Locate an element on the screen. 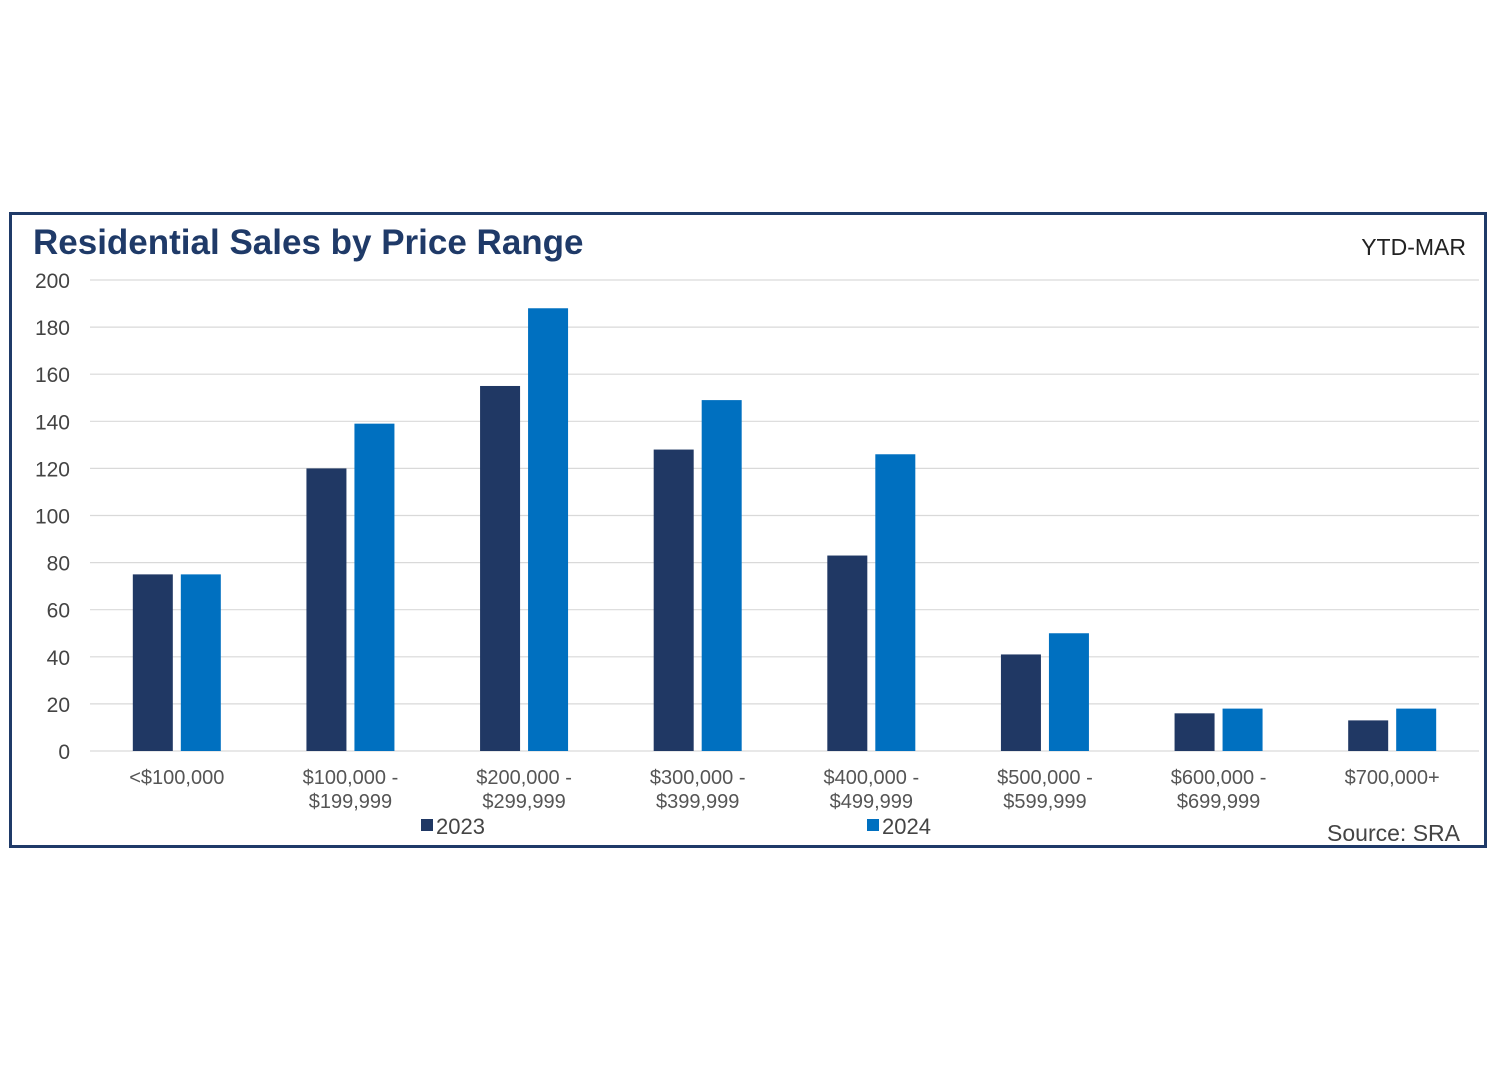 The height and width of the screenshot is (1071, 1500). x-category-label: $199,999 is located at coordinates (350, 802).